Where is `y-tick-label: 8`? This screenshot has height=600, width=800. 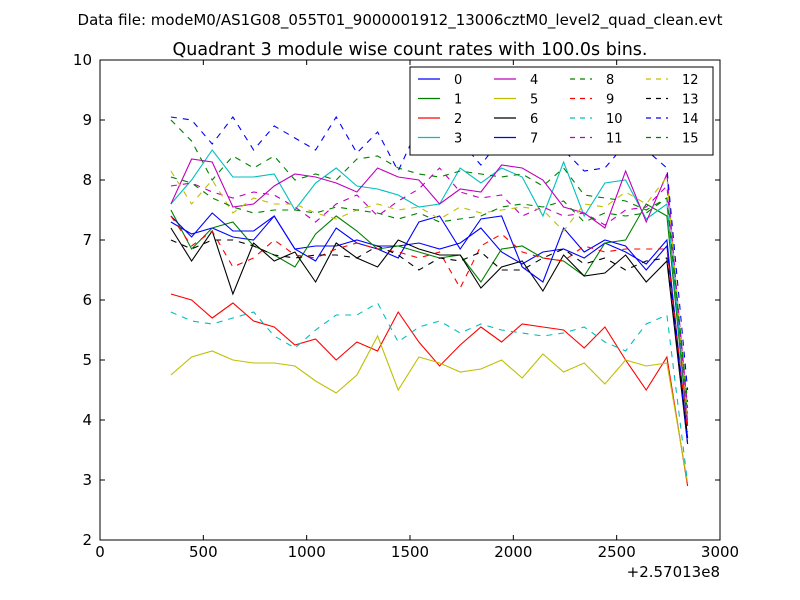
y-tick-label: 8 is located at coordinates (87, 180).